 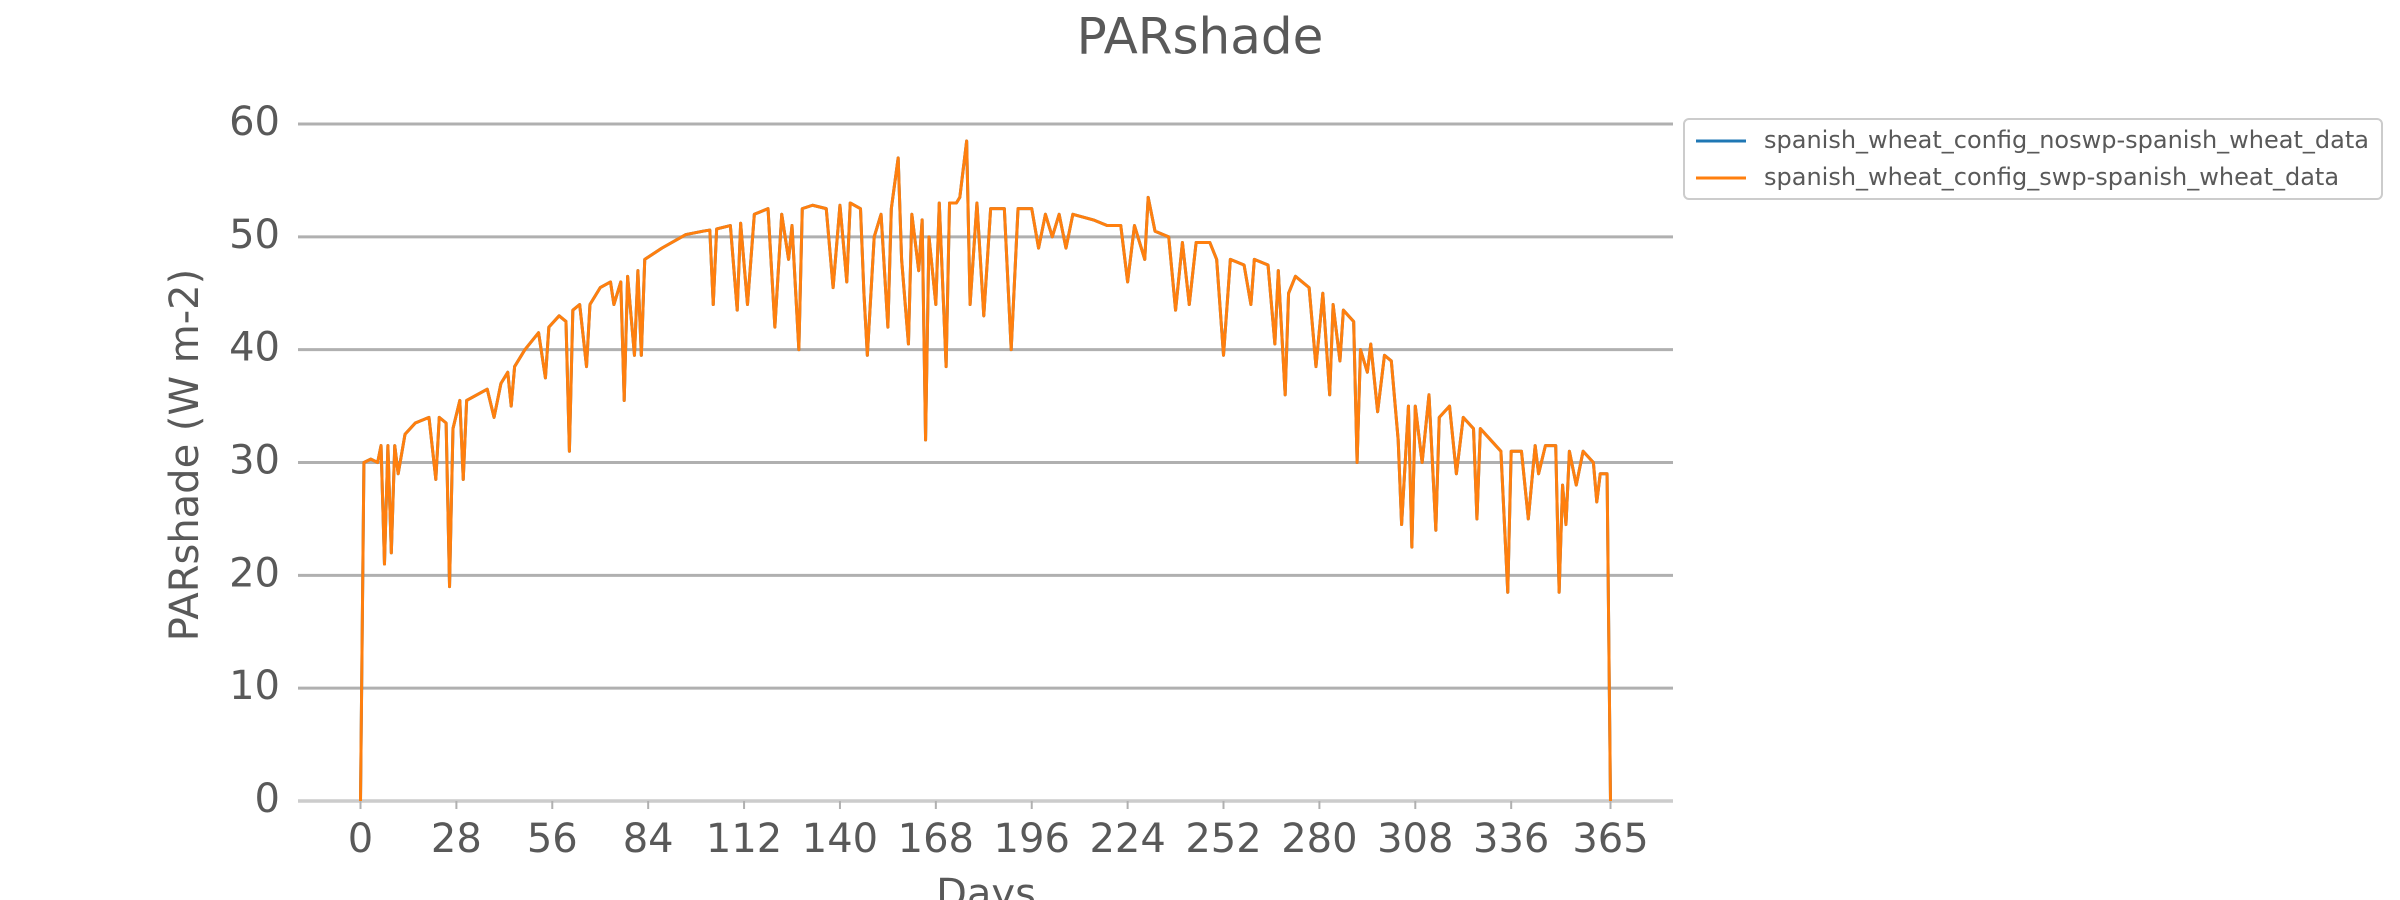 What do you see at coordinates (552, 839) in the screenshot?
I see `x-tick-label: 56` at bounding box center [552, 839].